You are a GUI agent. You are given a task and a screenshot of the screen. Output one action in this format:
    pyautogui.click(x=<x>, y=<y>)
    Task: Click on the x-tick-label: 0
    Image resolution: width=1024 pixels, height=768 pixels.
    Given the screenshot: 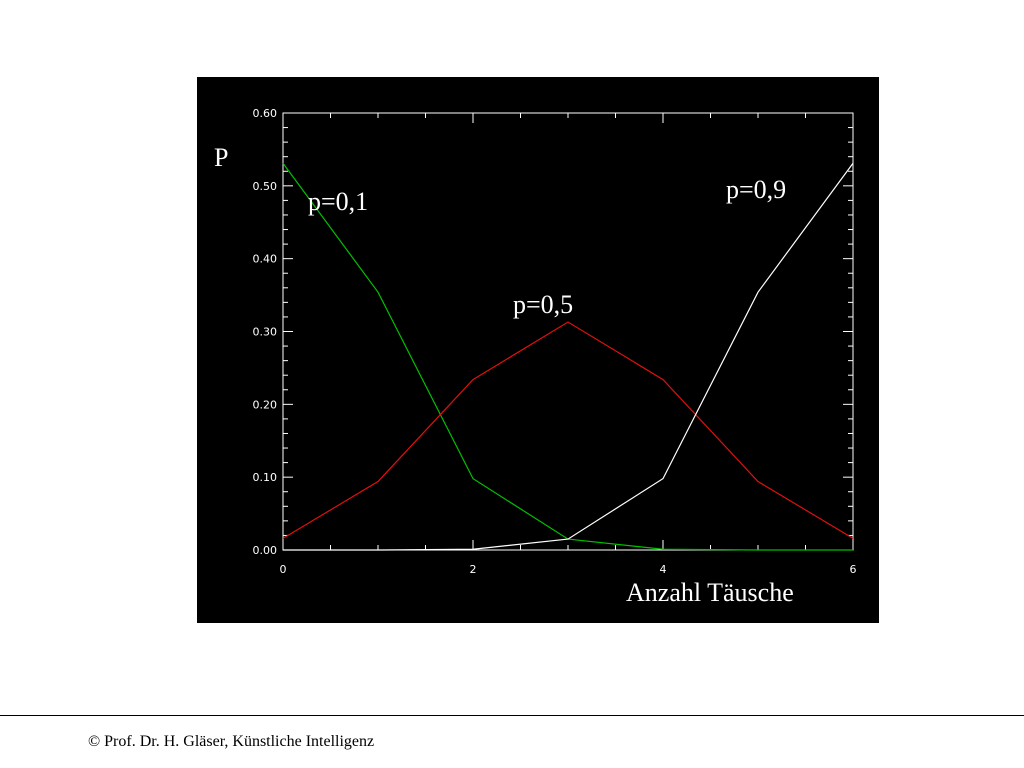 What is the action you would take?
    pyautogui.click(x=283, y=569)
    